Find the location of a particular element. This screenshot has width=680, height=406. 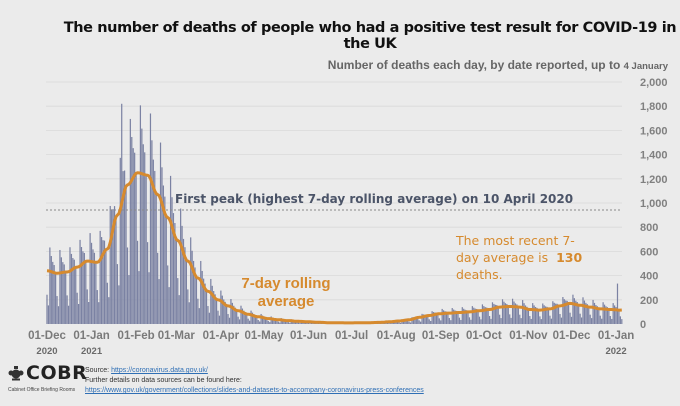

logo-text: COBR is located at coordinates (57, 373).